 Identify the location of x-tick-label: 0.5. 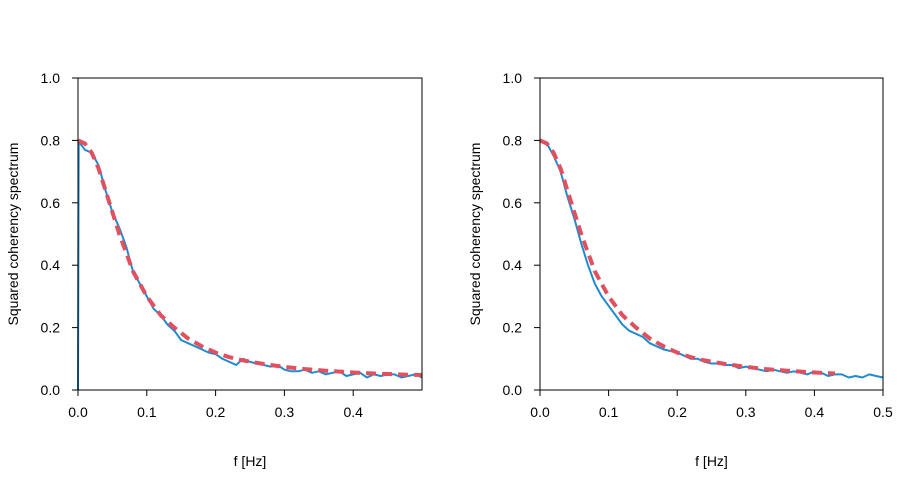
(883, 412).